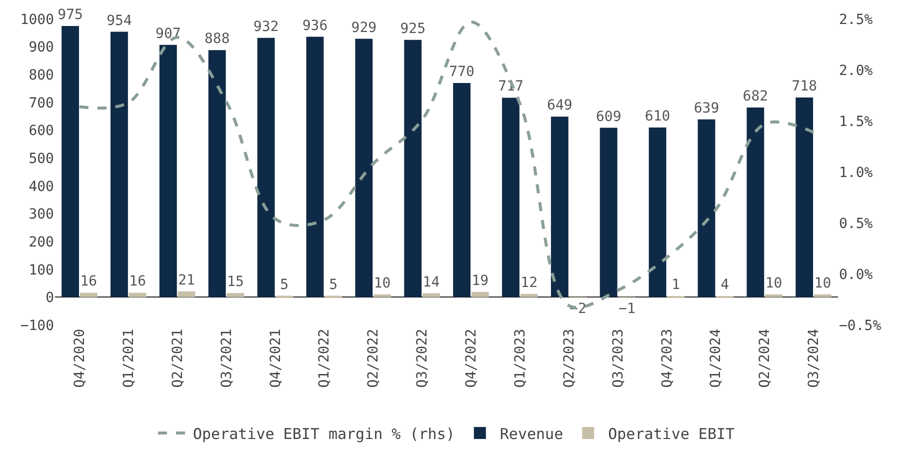  What do you see at coordinates (80, 358) in the screenshot?
I see `x-tick-label: Q4/2020` at bounding box center [80, 358].